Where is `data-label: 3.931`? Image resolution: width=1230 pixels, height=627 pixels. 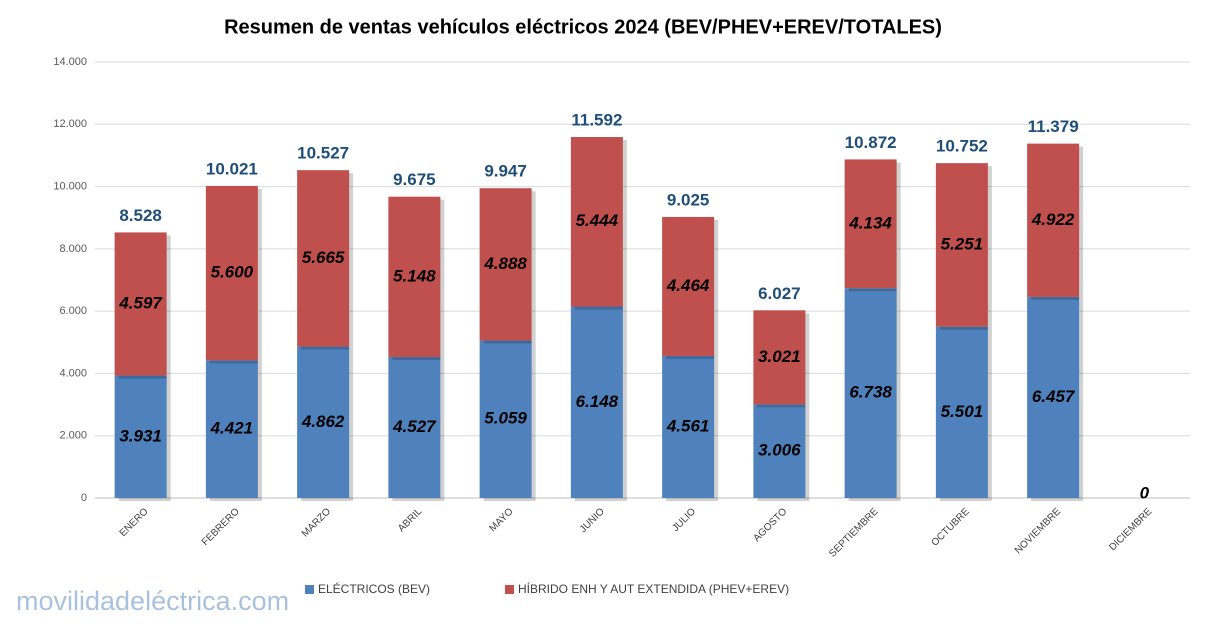 data-label: 3.931 is located at coordinates (140, 435).